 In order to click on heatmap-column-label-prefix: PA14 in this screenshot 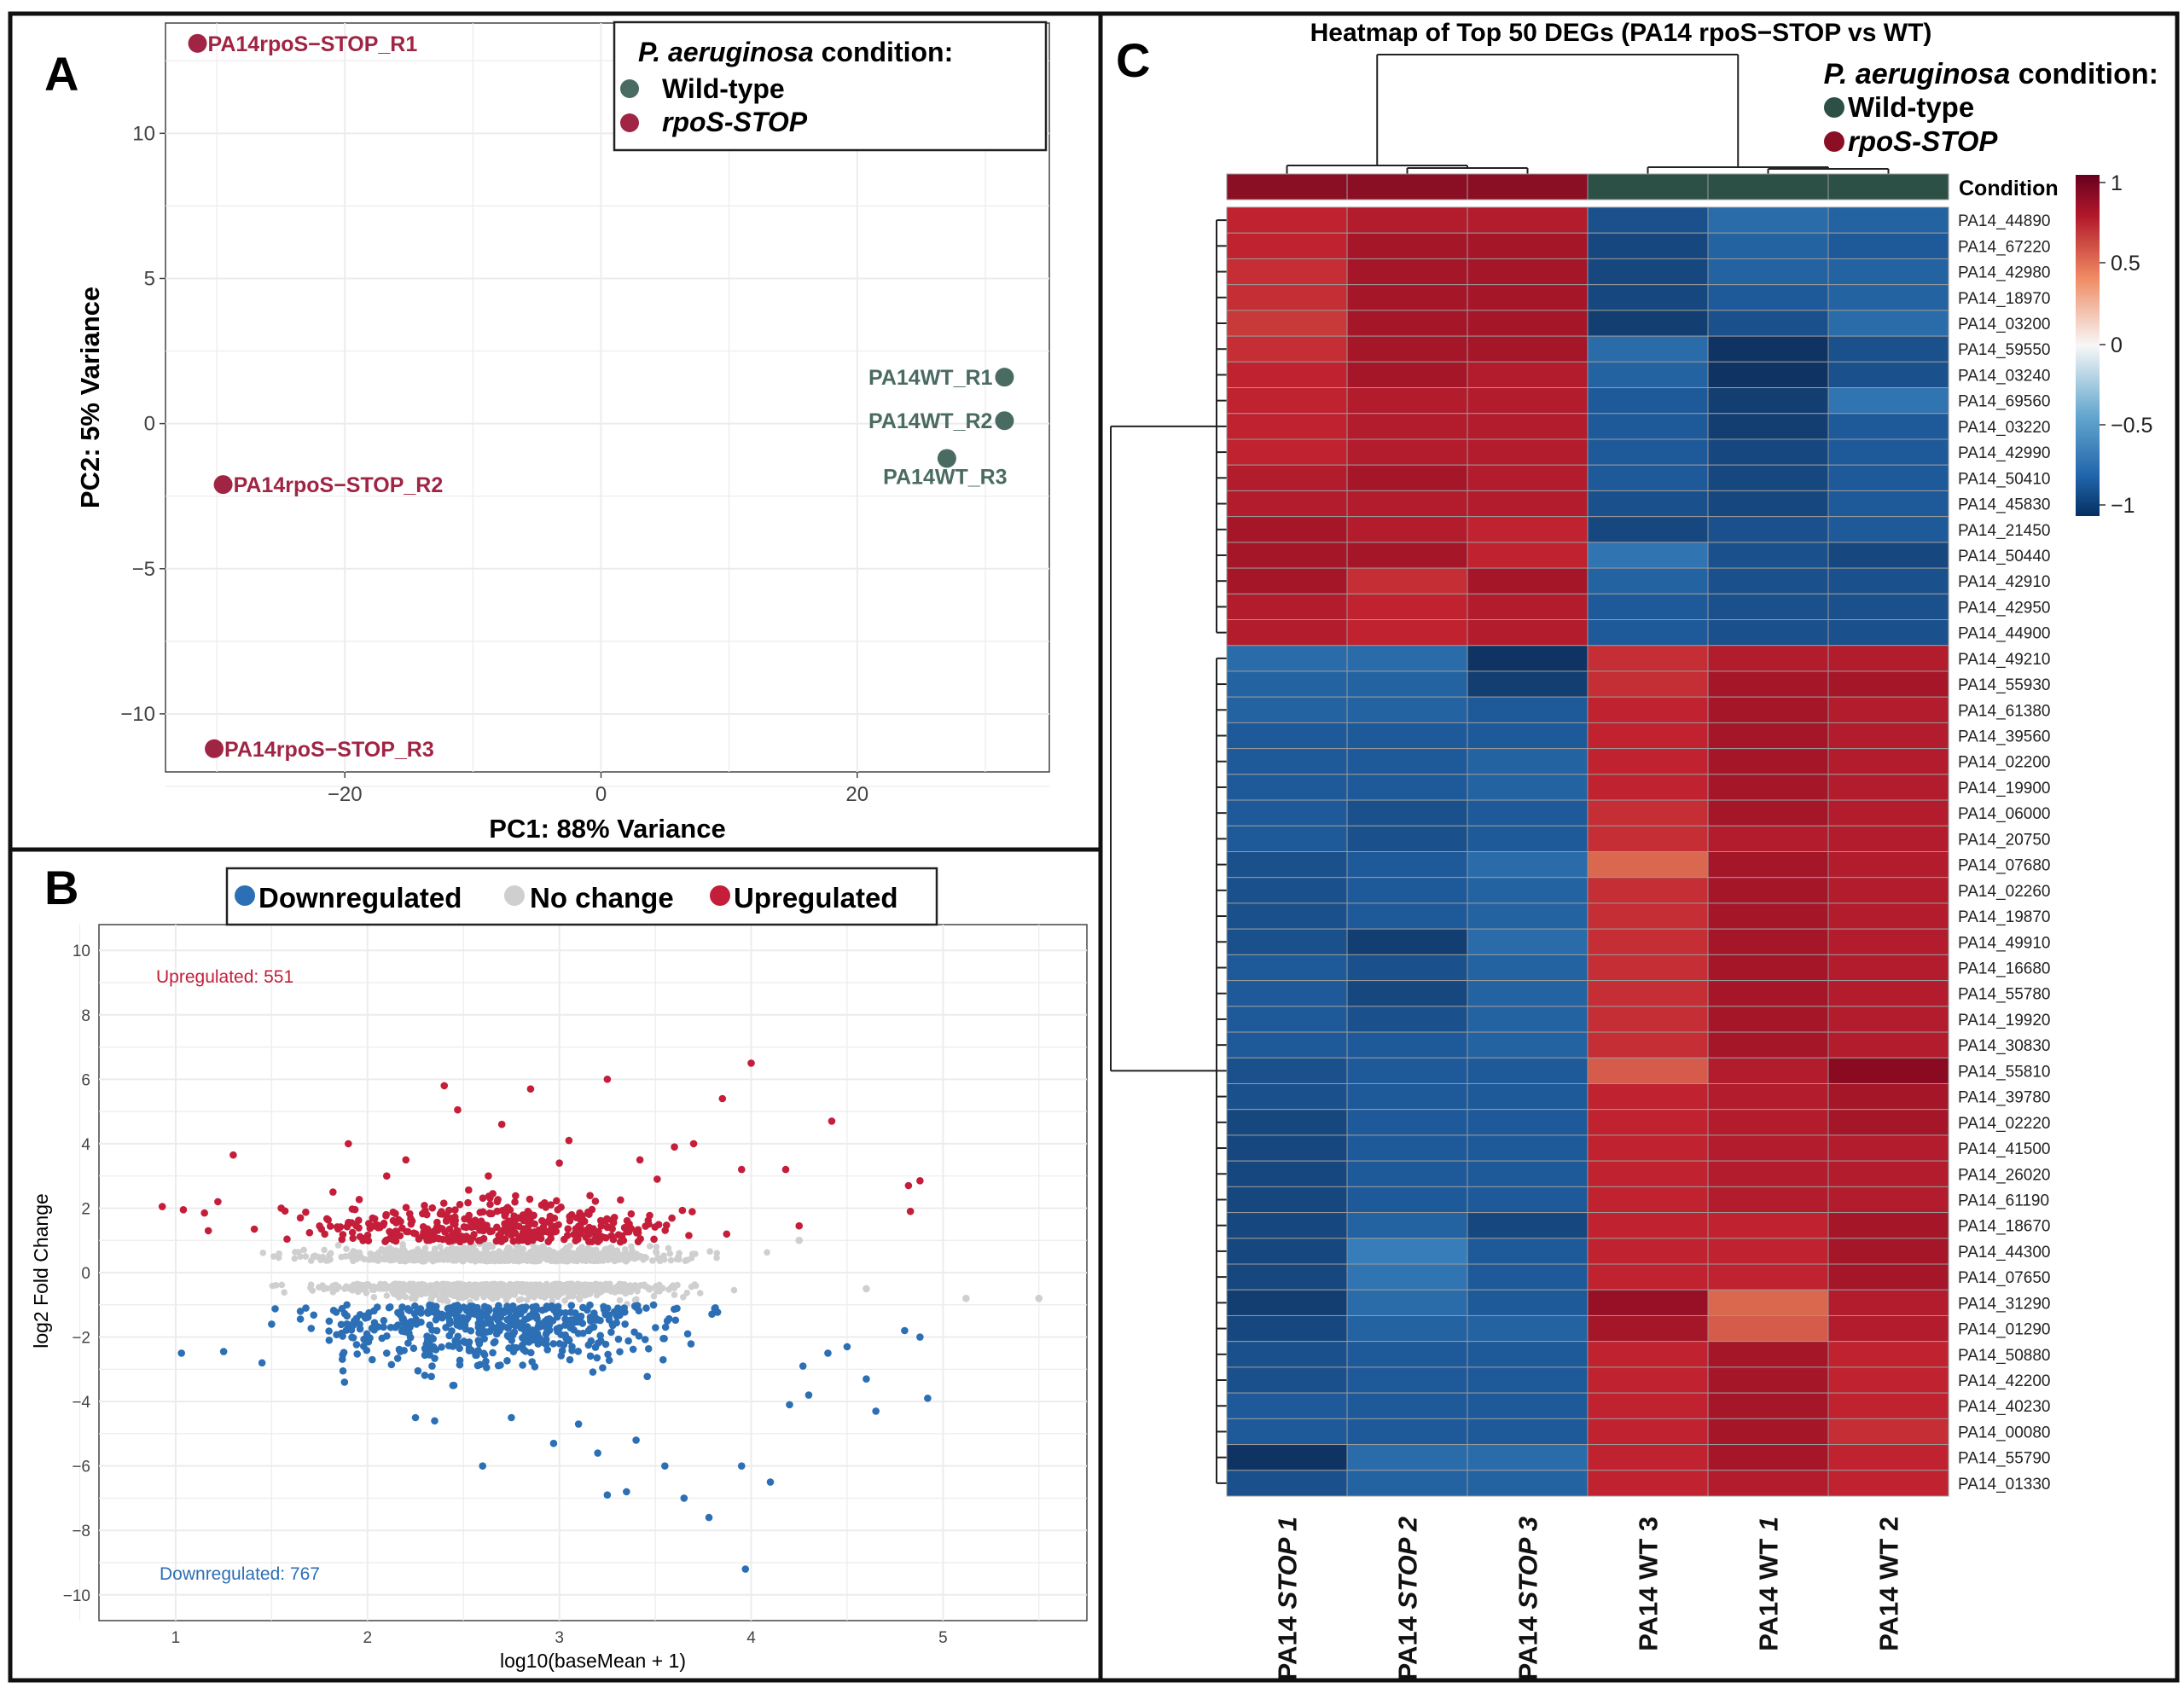, I will do `click(1528, 1646)`.